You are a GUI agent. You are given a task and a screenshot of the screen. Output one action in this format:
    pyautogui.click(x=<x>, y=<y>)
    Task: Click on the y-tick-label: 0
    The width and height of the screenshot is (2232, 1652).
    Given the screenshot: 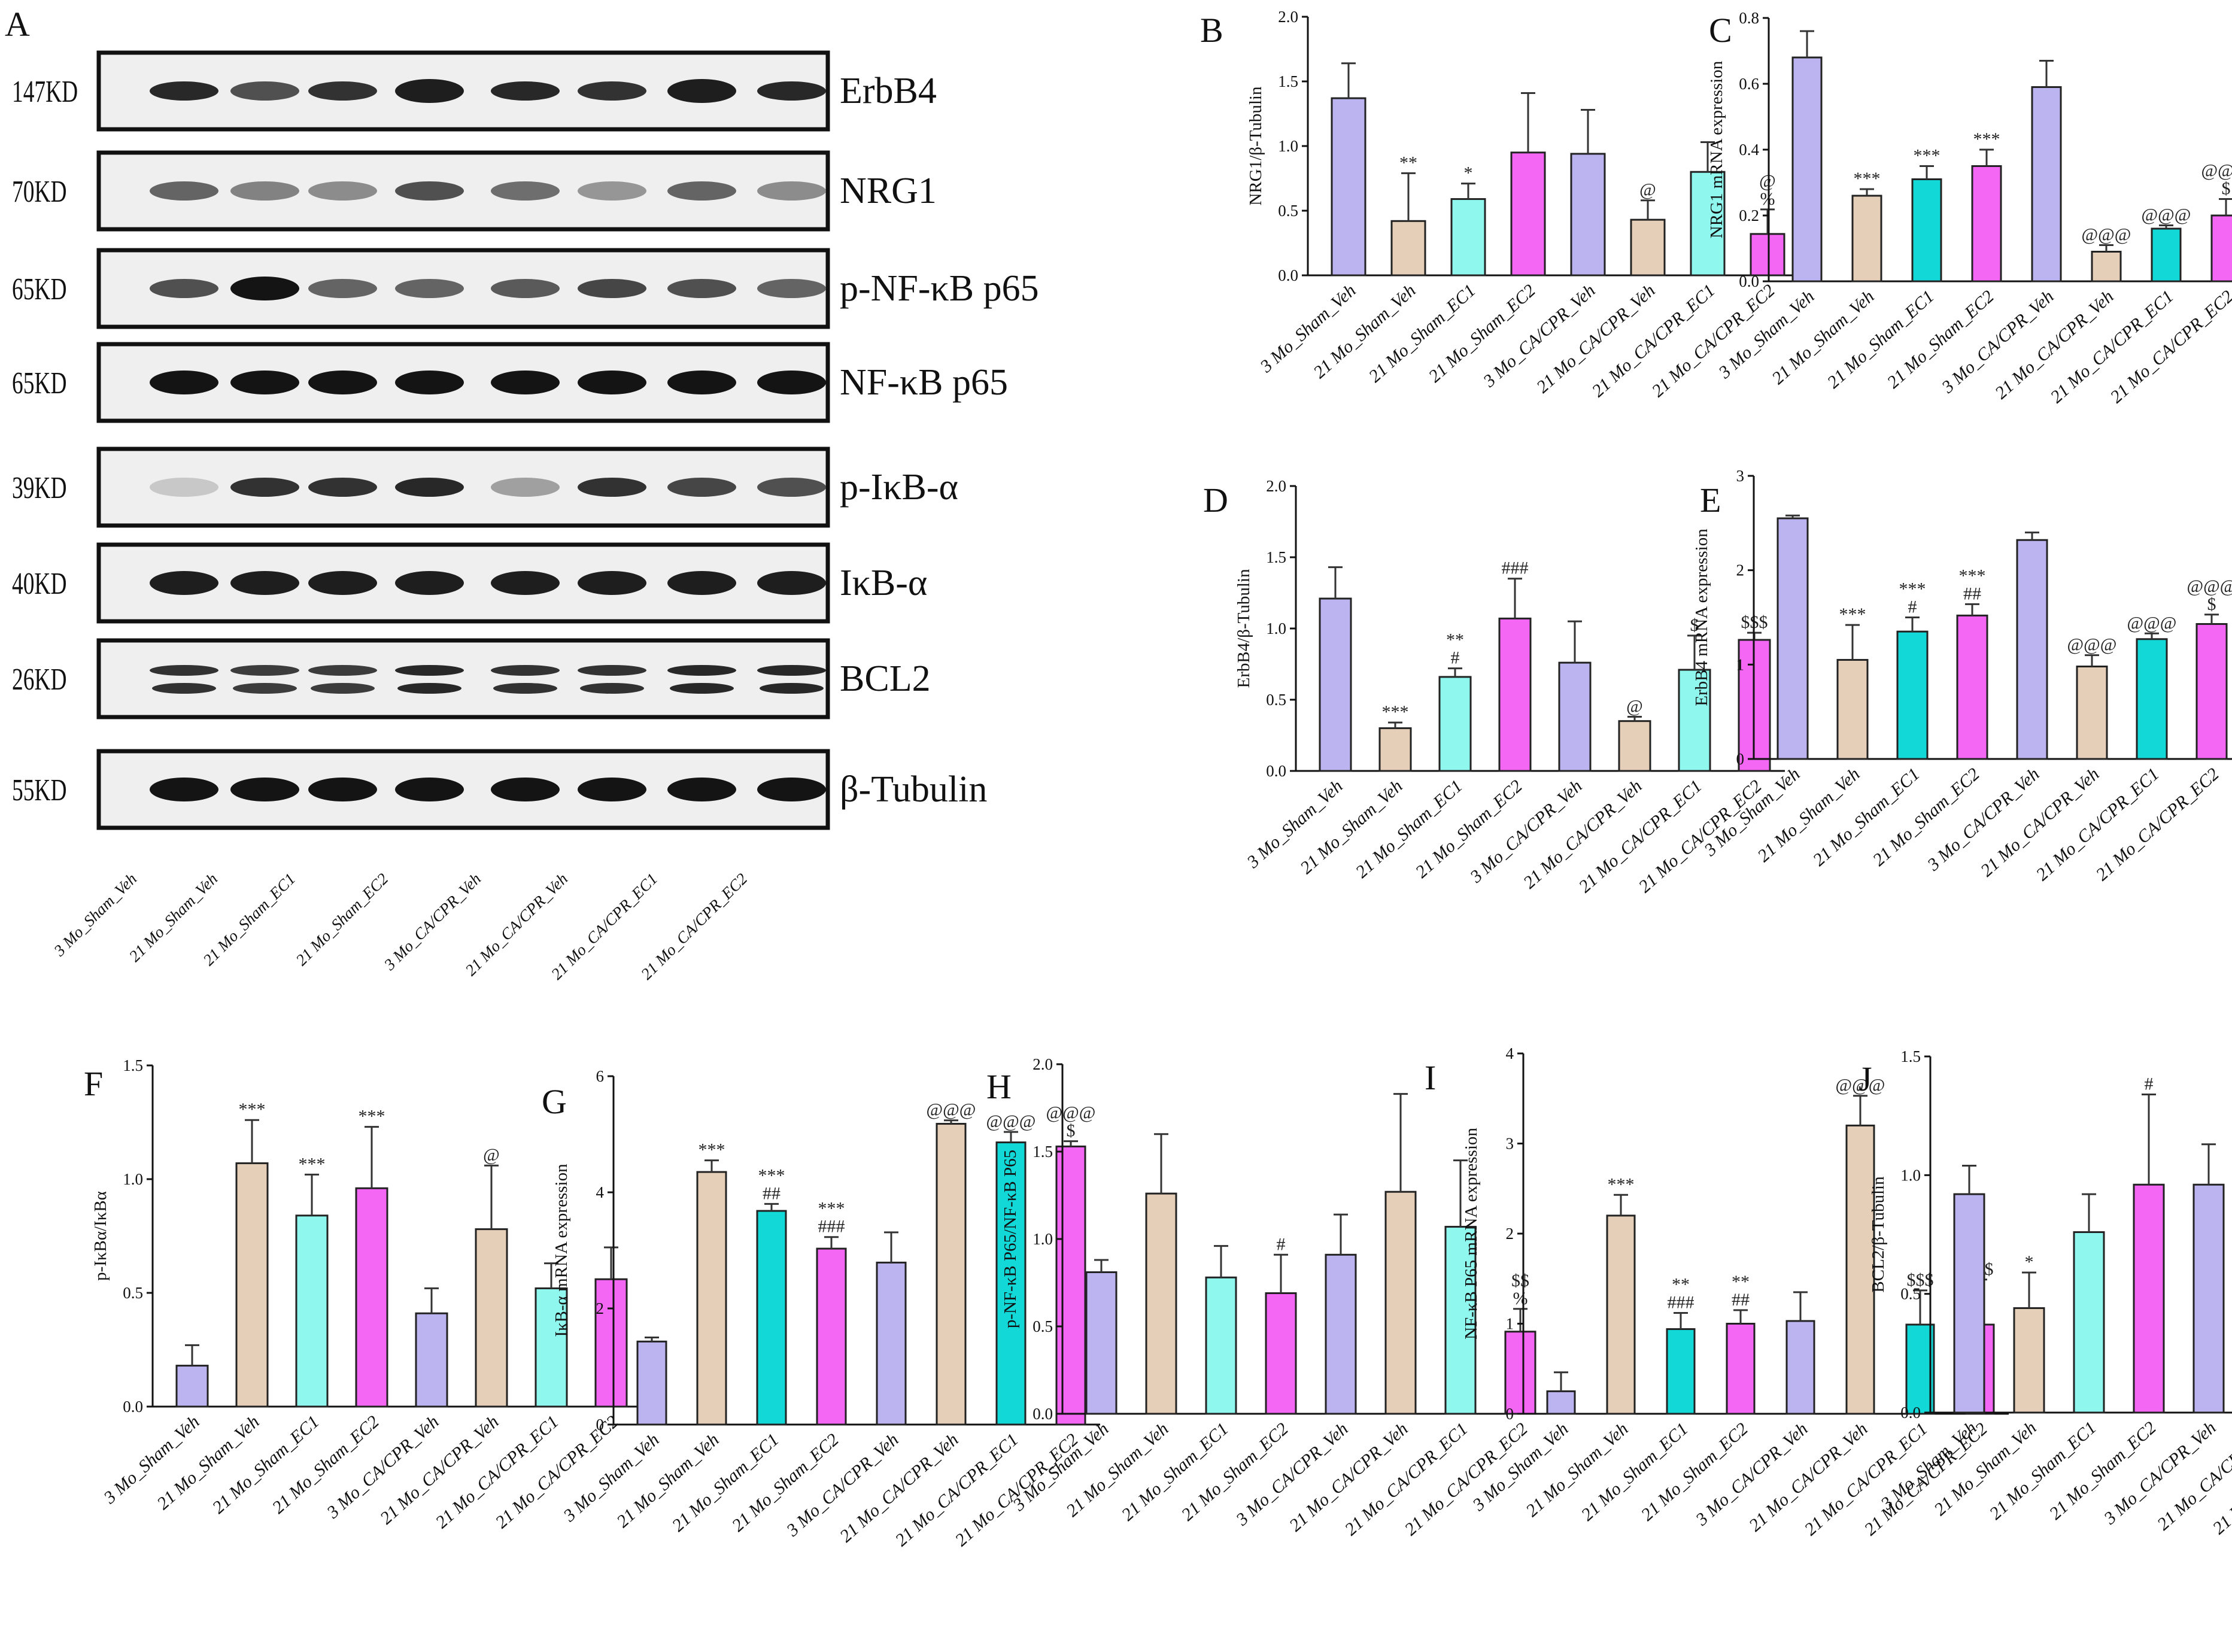 What is the action you would take?
    pyautogui.click(x=1510, y=1414)
    